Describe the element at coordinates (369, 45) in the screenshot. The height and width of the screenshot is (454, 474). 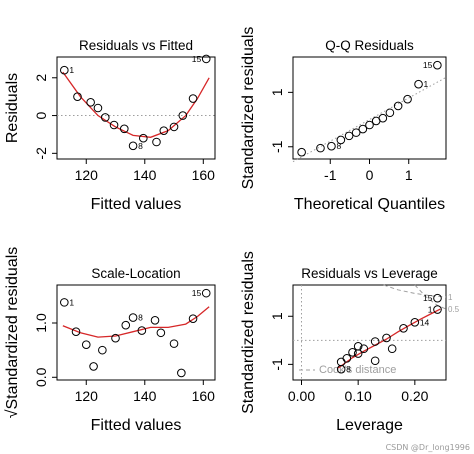
I see `chart-title: Q-Q Residuals` at that location.